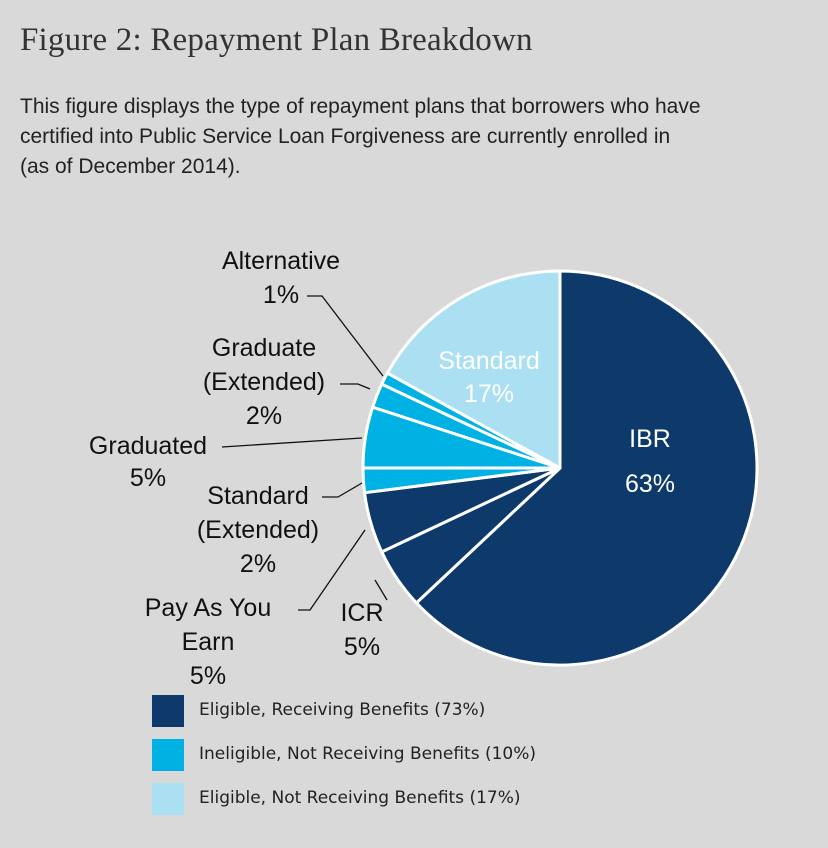 This screenshot has height=848, width=828. I want to click on subtitle-line: (as of December 2014)., so click(130, 166).